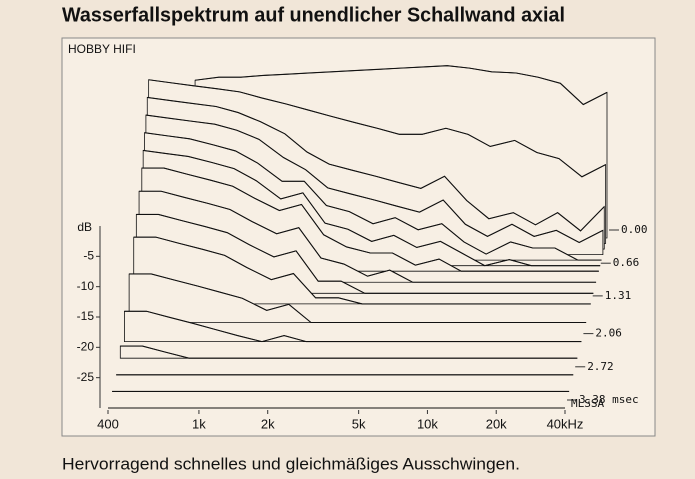  What do you see at coordinates (626, 262) in the screenshot?
I see `z-tick-label: 0.66` at bounding box center [626, 262].